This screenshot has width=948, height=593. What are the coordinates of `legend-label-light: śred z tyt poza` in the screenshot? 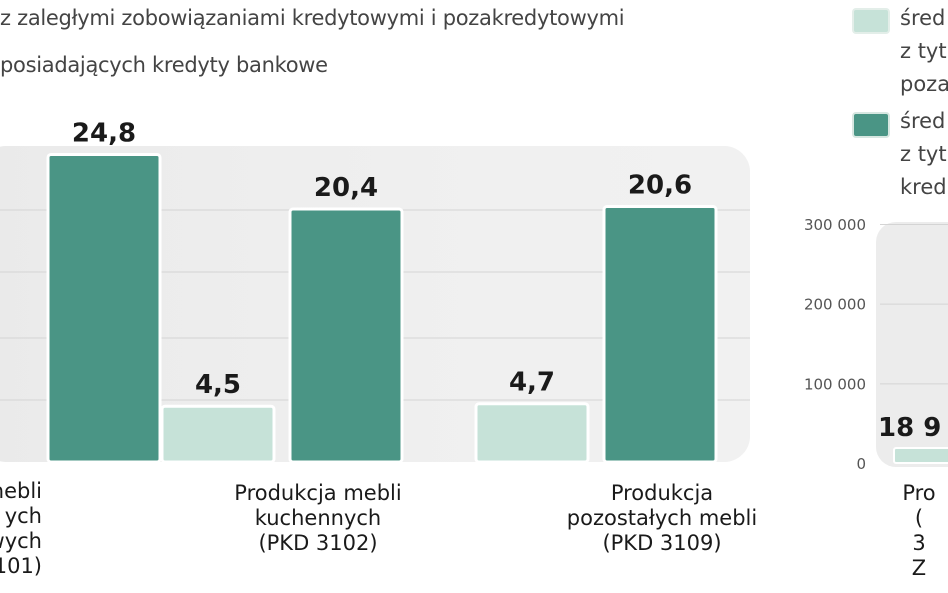 It's located at (924, 51).